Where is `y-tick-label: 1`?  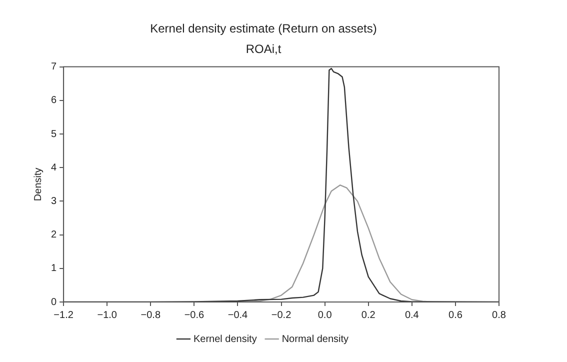 y-tick-label: 1 is located at coordinates (54, 268).